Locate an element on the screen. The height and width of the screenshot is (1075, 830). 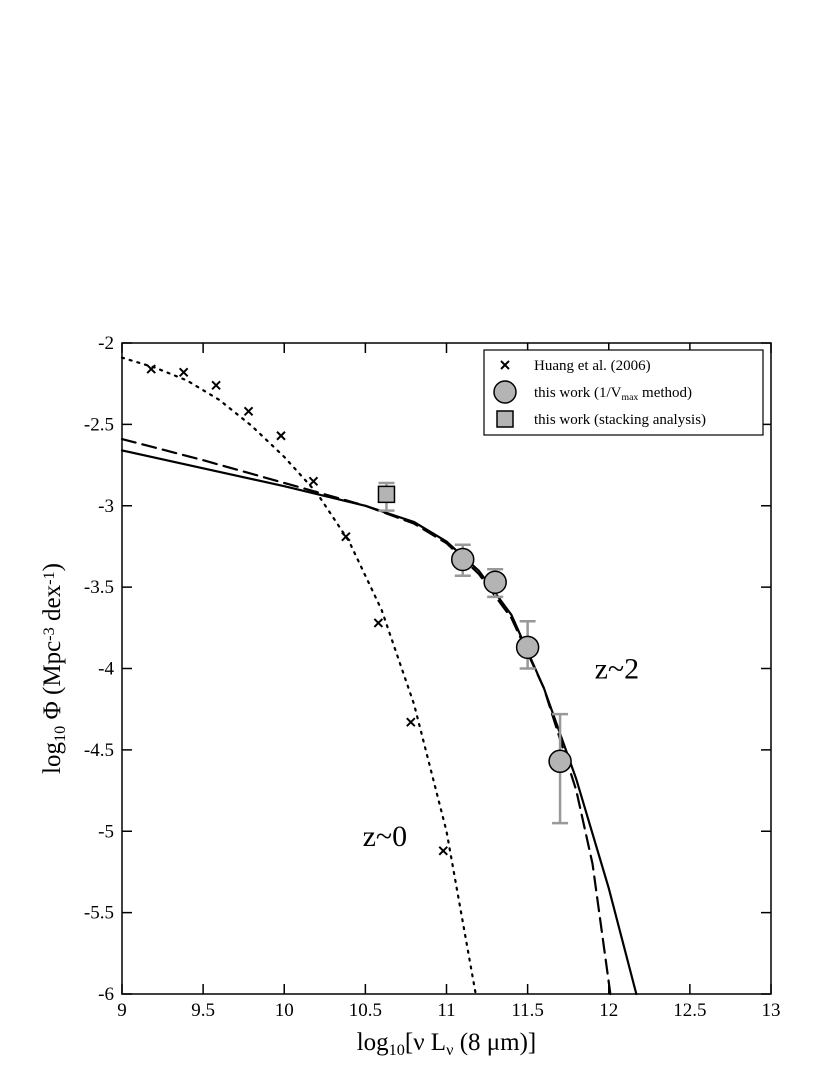
label-part: Huang et al. (2006) is located at coordinates (592, 366).